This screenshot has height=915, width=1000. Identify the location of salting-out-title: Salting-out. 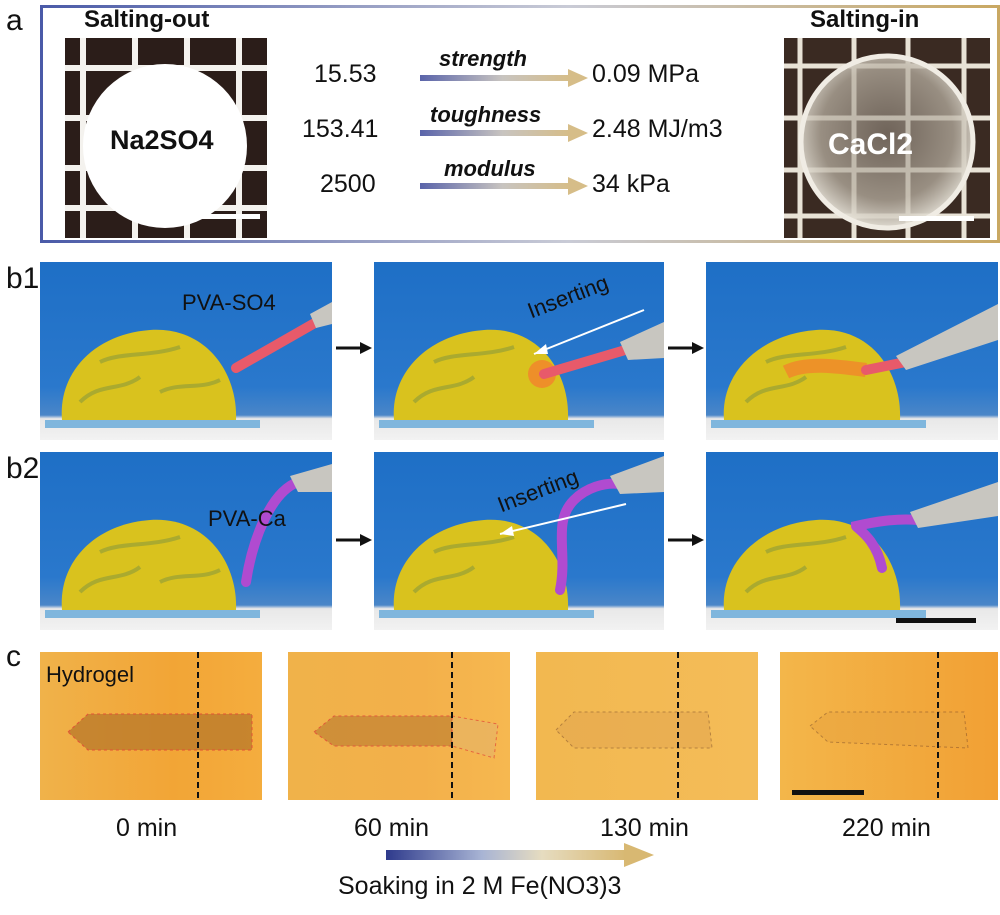
(147, 19).